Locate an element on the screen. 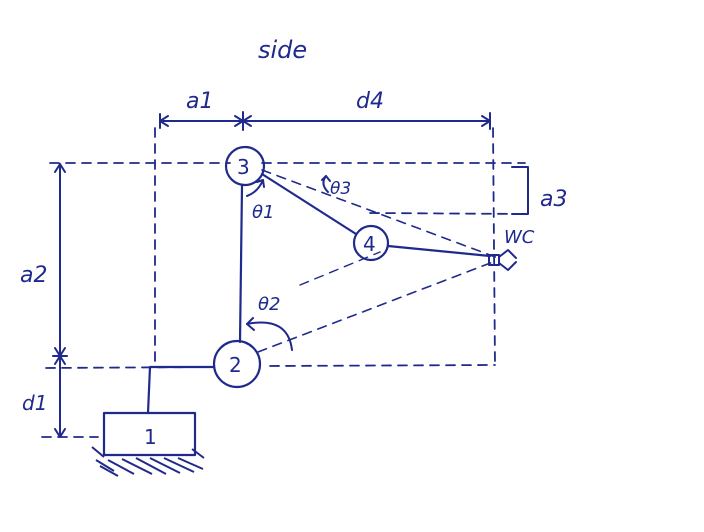 The width and height of the screenshot is (704, 532). a3-dimension-bracket is located at coordinates (520, 190).